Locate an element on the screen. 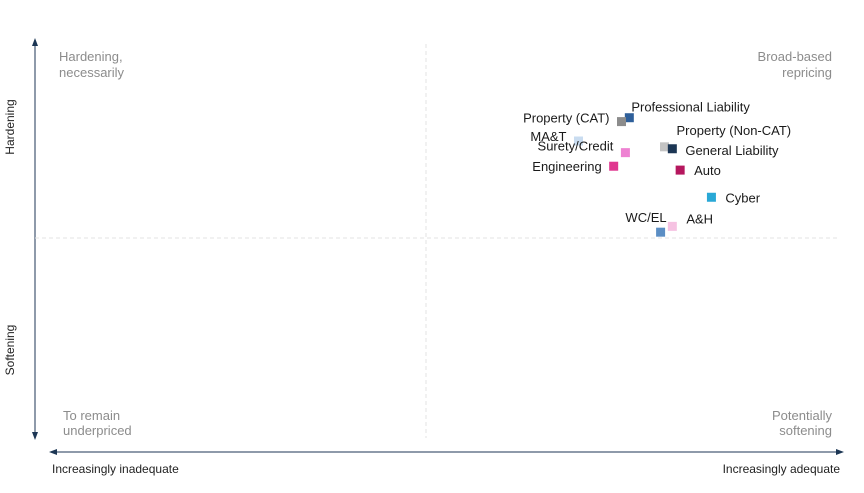 The image size is (864, 493). point-label: Surety/Credit is located at coordinates (576, 146).